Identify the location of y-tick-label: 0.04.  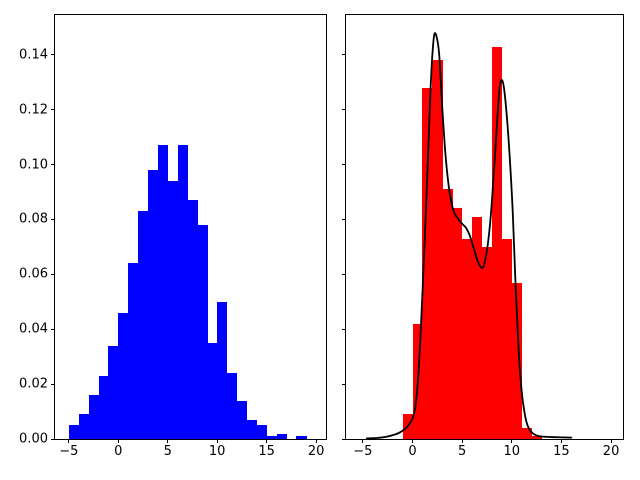
(33, 329).